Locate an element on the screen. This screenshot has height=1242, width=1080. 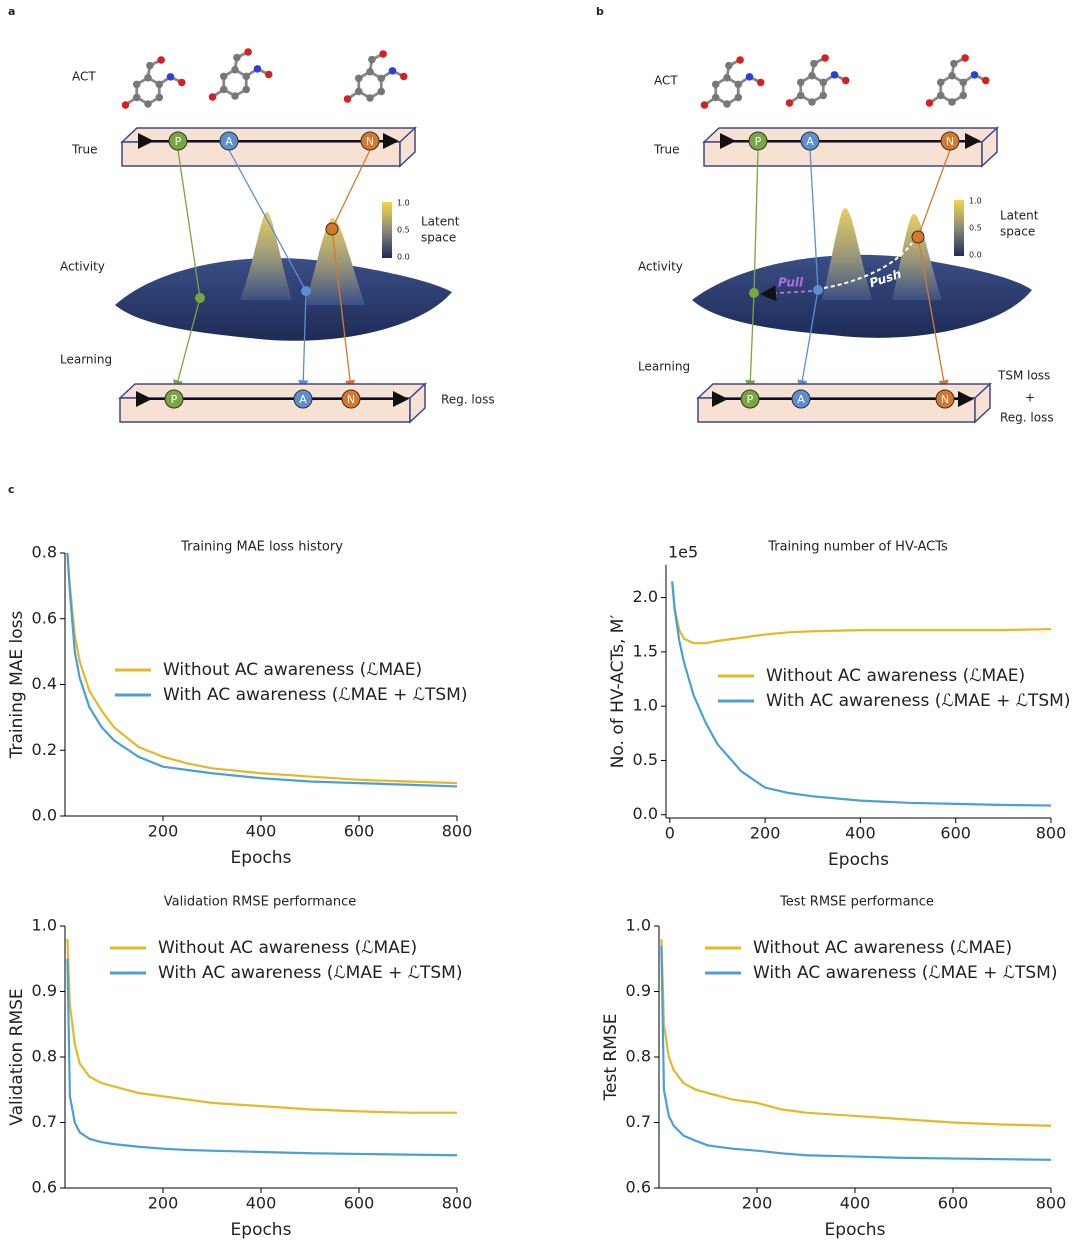
colorbar-tick: 0.0 is located at coordinates (403, 257).